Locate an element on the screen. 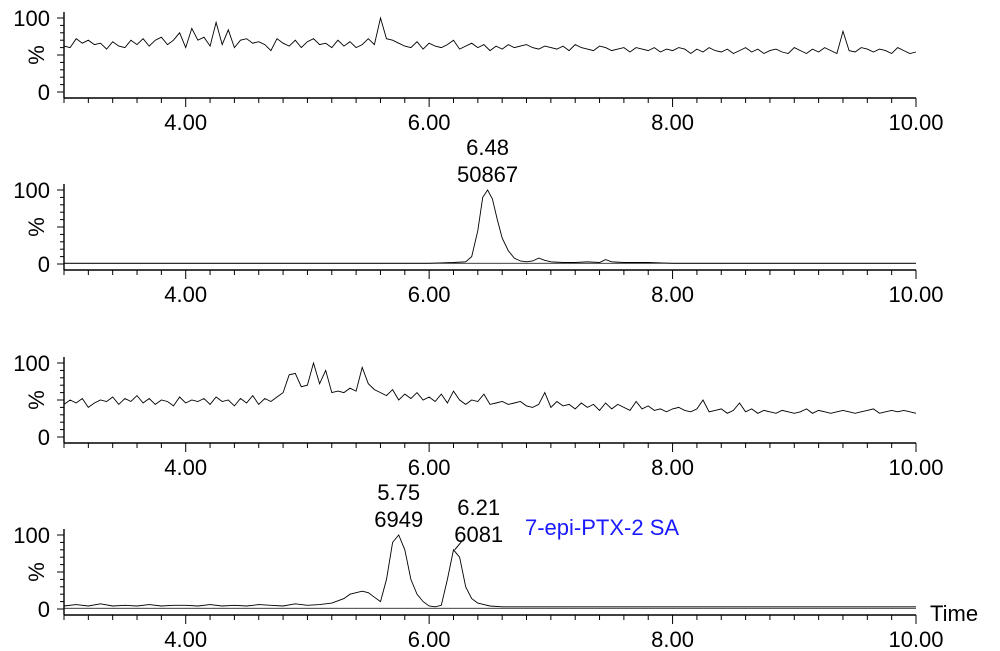  x-axis-title: Time is located at coordinates (954, 613).